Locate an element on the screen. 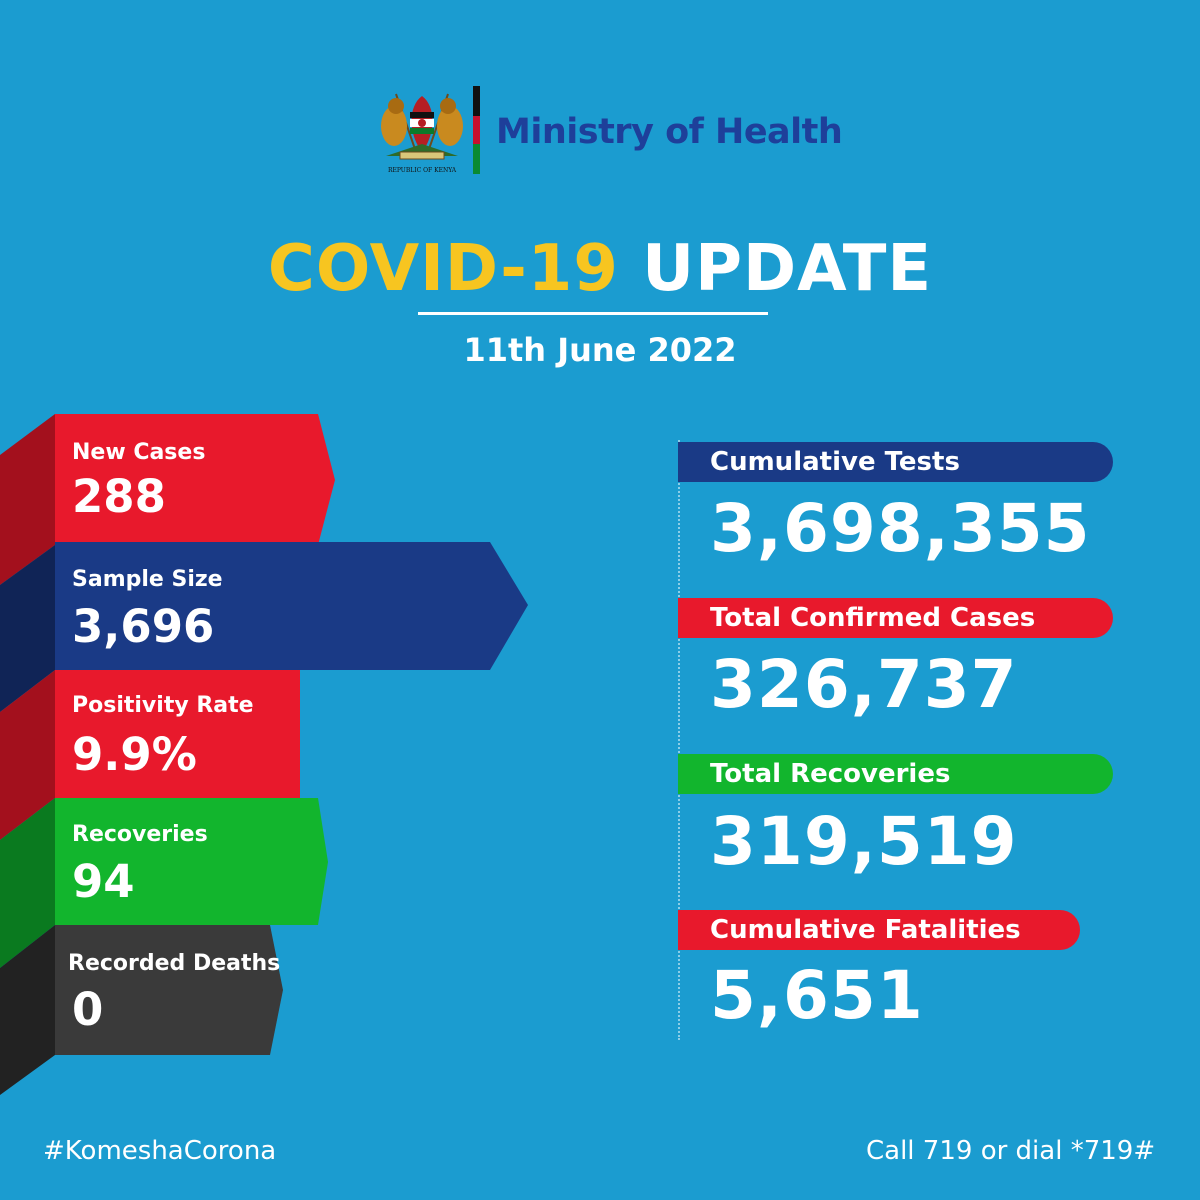  cumulative-tests-pill is located at coordinates (895, 462).